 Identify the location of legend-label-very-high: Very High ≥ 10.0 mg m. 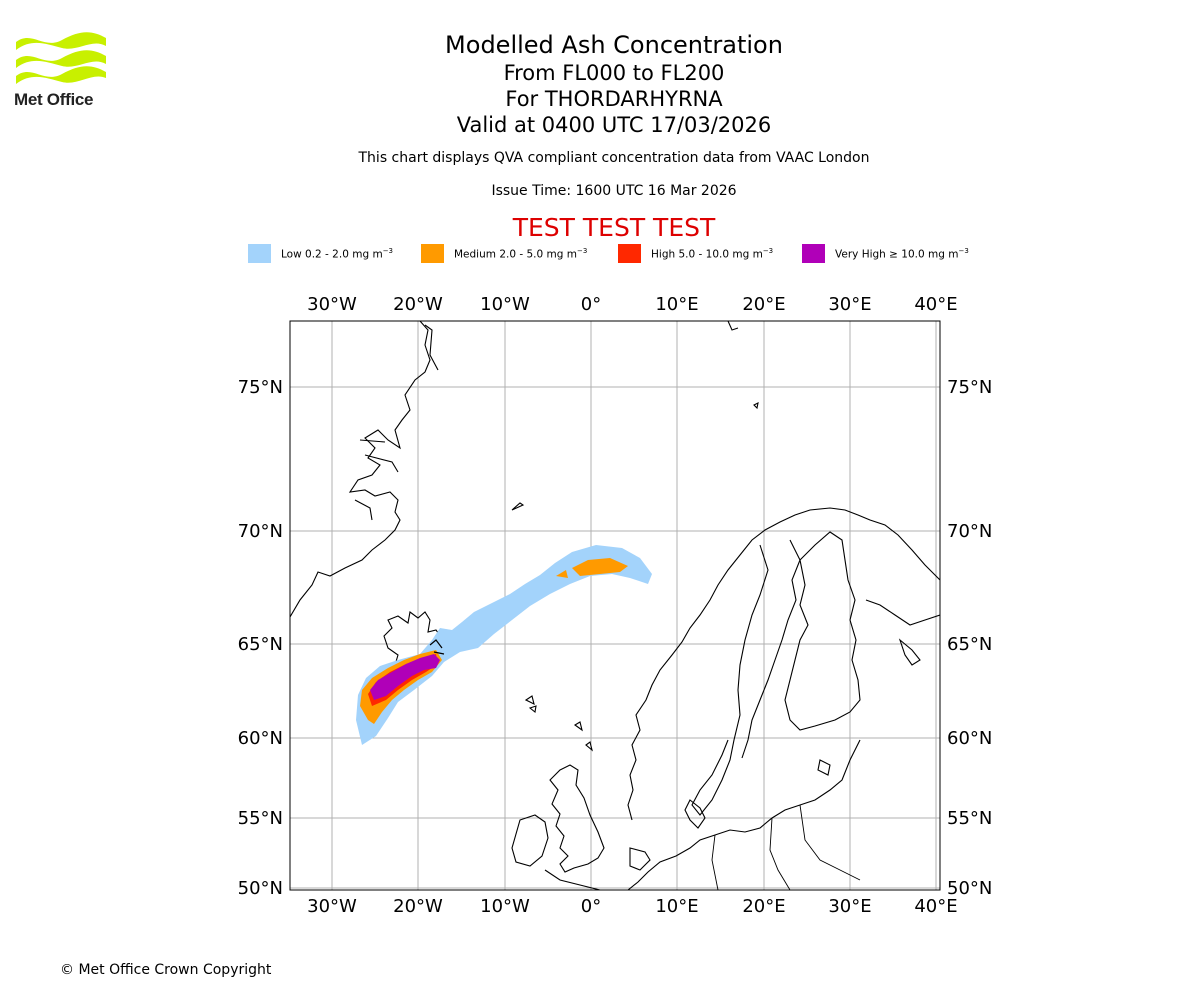
(897, 254).